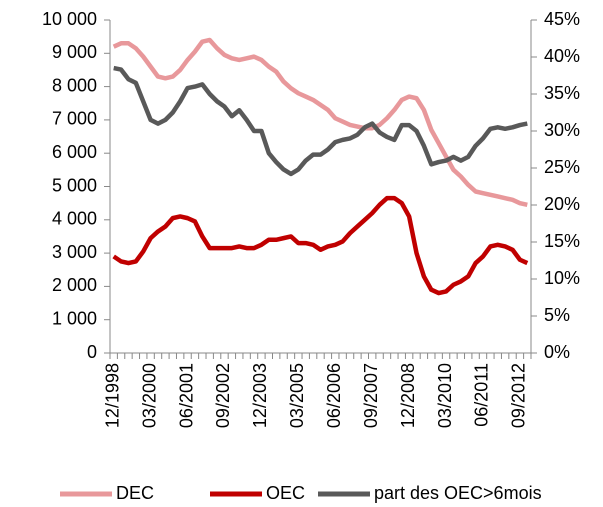  I want to click on x-tick-label: 09/2012, so click(519, 395).